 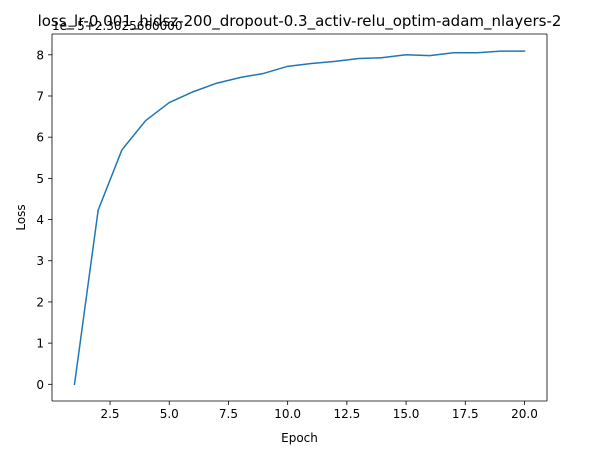 What do you see at coordinates (524, 414) in the screenshot?
I see `x-tick-label: 20.0` at bounding box center [524, 414].